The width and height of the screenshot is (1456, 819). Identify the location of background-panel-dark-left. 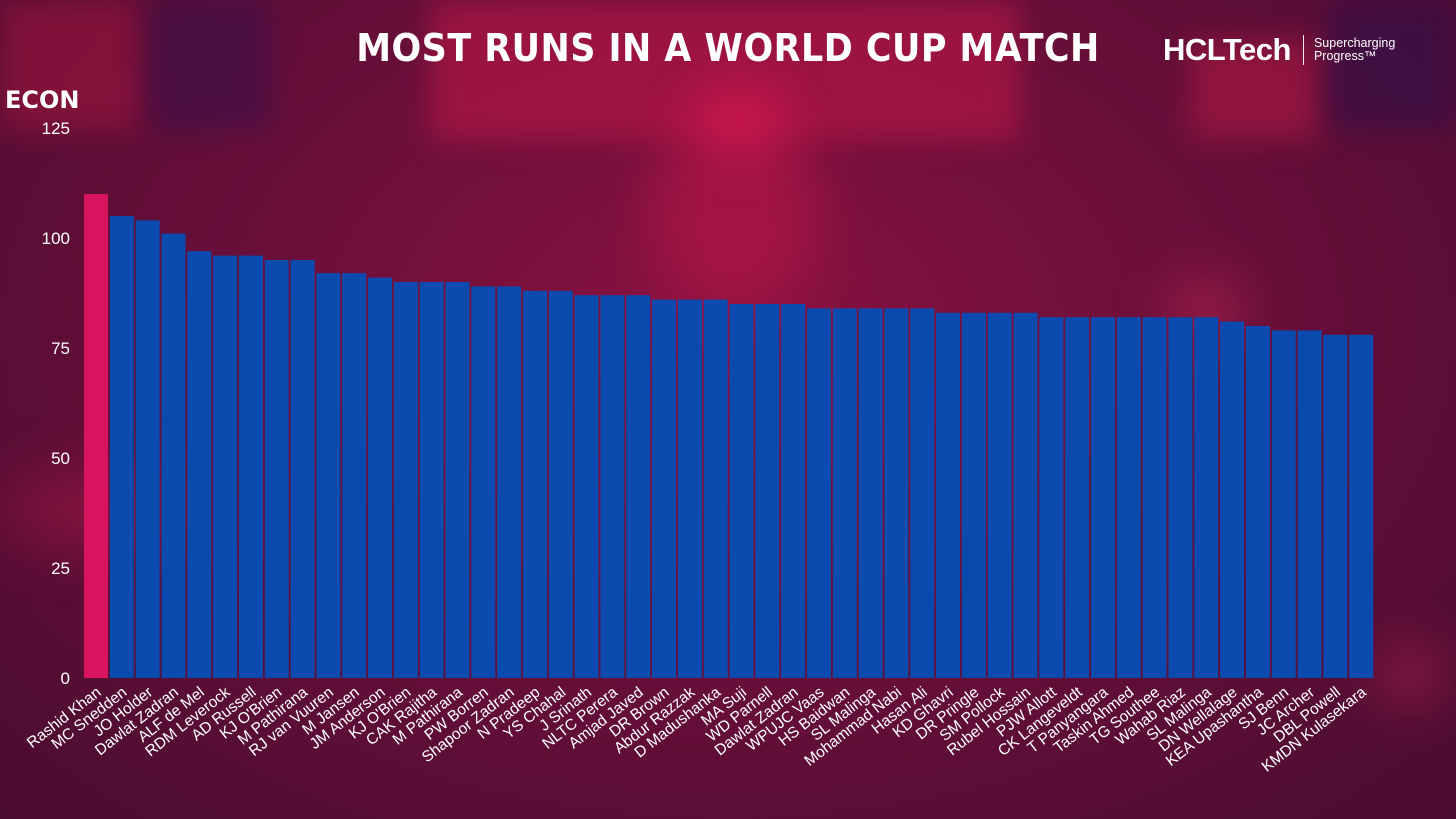
(210, 65).